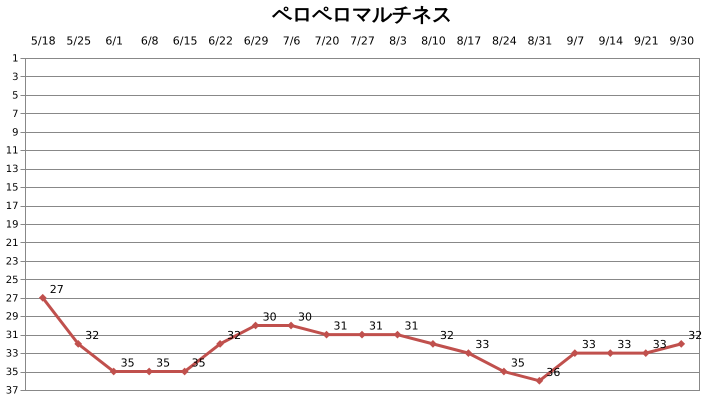  What do you see at coordinates (12, 188) in the screenshot?
I see `y-tick-label: 15` at bounding box center [12, 188].